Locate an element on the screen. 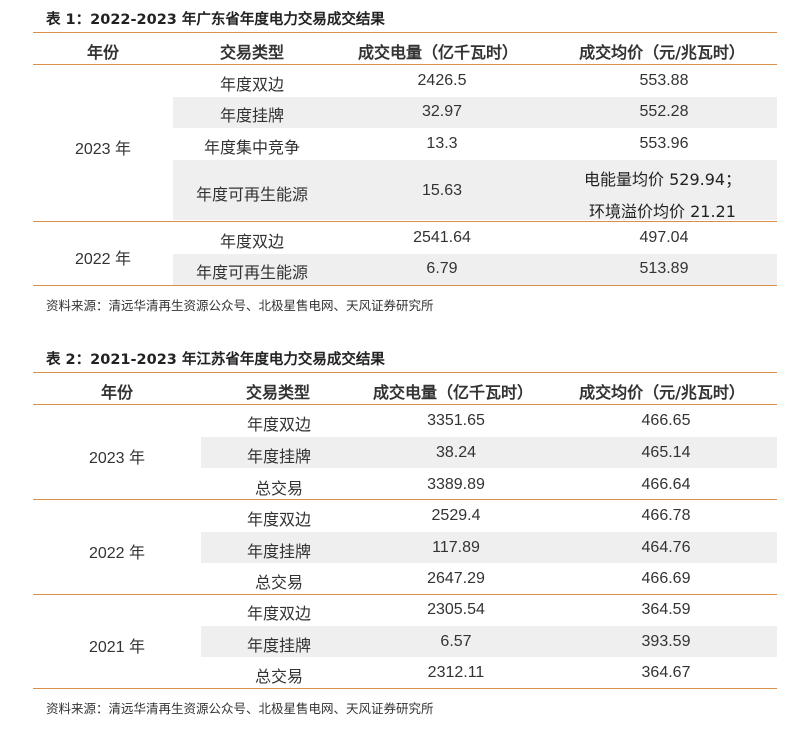 This screenshot has width=801, height=729. table-cell-volume: 3351.65 is located at coordinates (456, 420).